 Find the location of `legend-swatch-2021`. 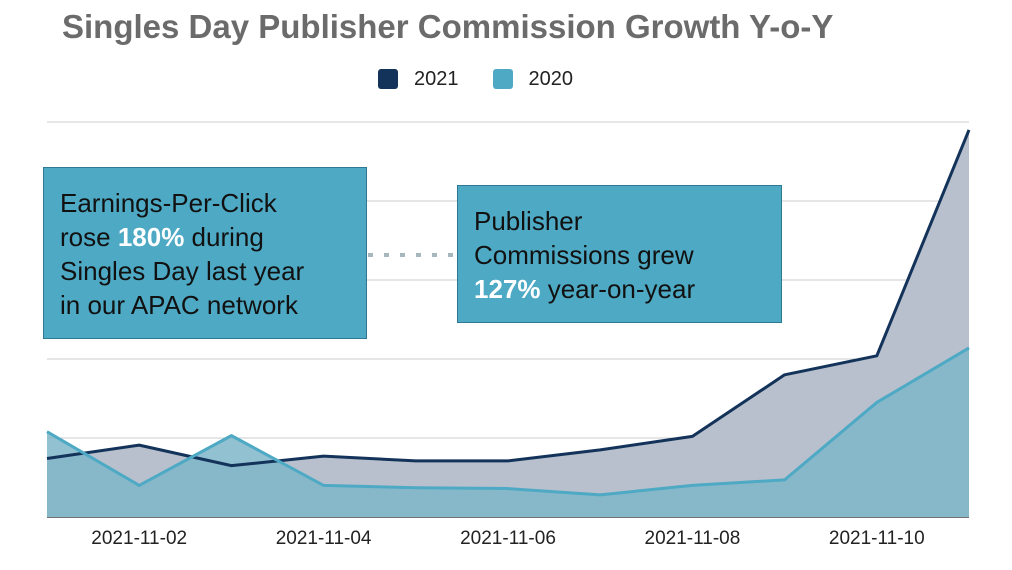

legend-swatch-2021 is located at coordinates (388, 79).